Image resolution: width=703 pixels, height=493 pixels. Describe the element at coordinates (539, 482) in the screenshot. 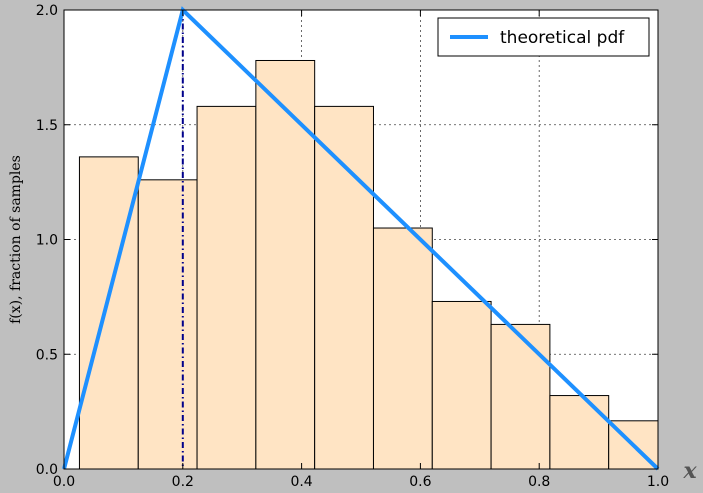

I see `x-tick-label: 0.8` at that location.